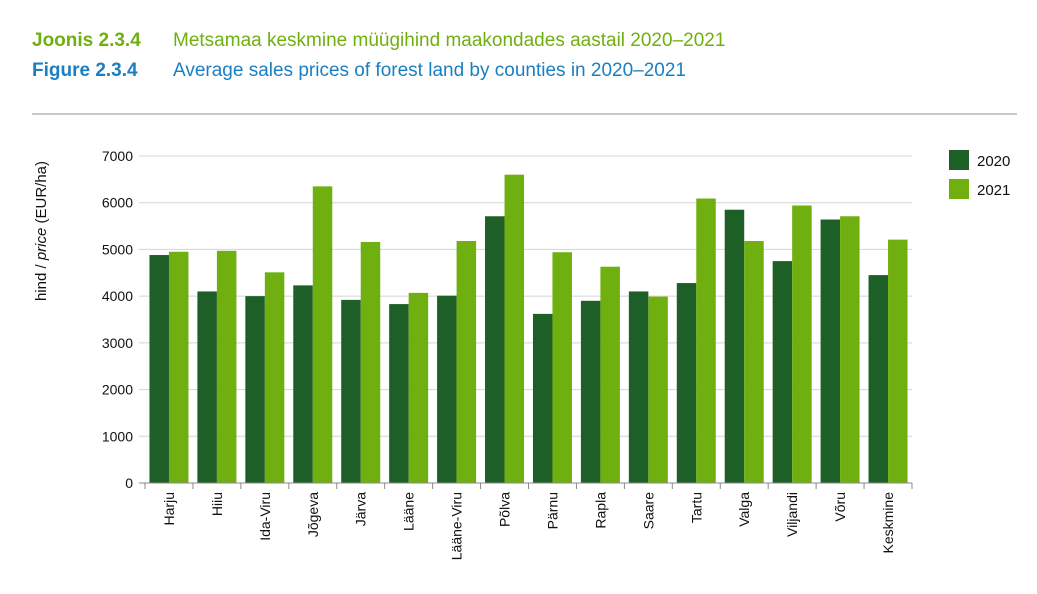 The width and height of the screenshot is (1037, 594). I want to click on y-axis-label-italic: price, so click(41, 245).